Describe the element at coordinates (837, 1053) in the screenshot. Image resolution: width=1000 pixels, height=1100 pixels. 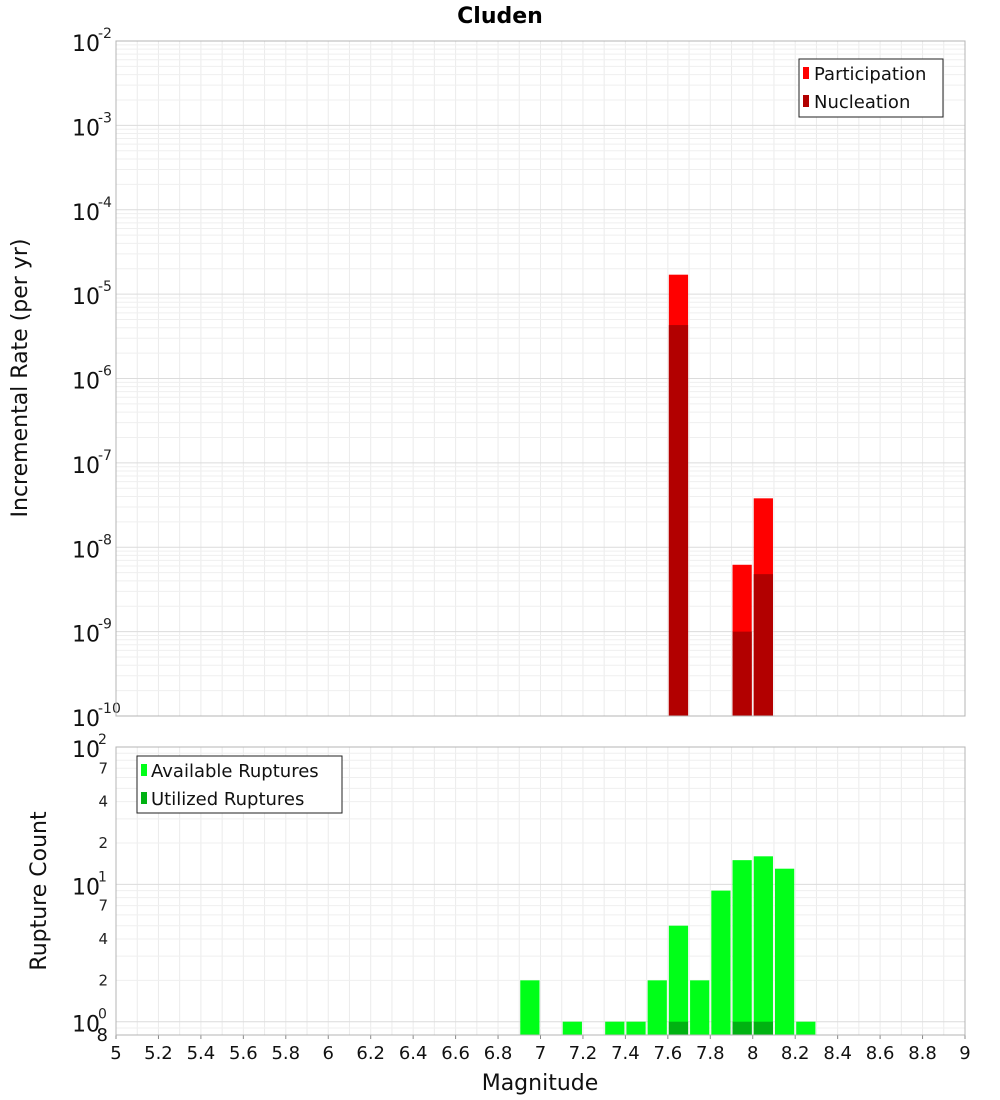
I see `x-tick-label: 8.4` at that location.